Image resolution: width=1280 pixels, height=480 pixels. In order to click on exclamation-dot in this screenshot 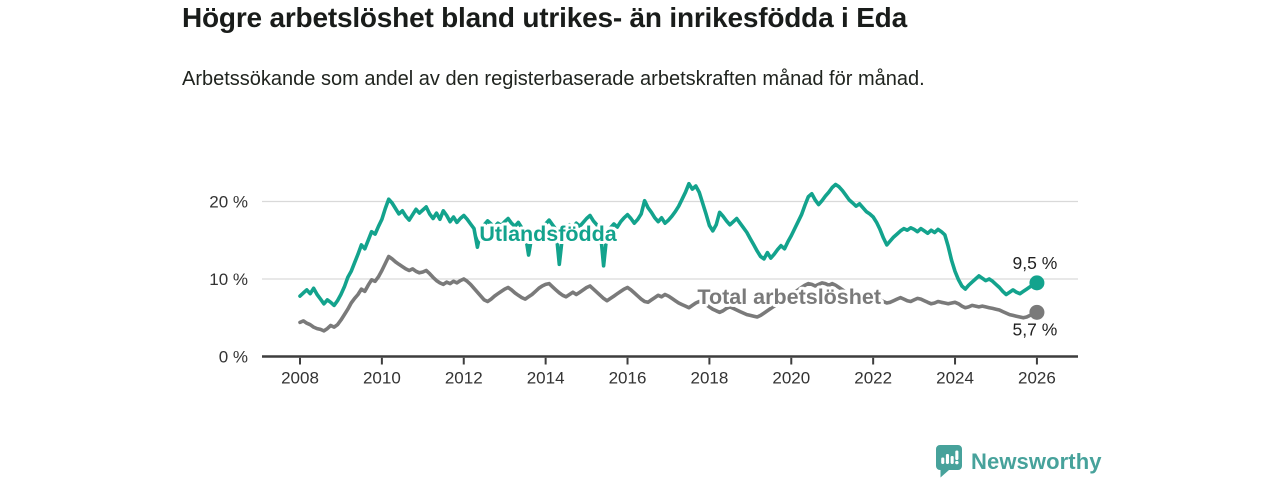, I will do `click(957, 462)`.